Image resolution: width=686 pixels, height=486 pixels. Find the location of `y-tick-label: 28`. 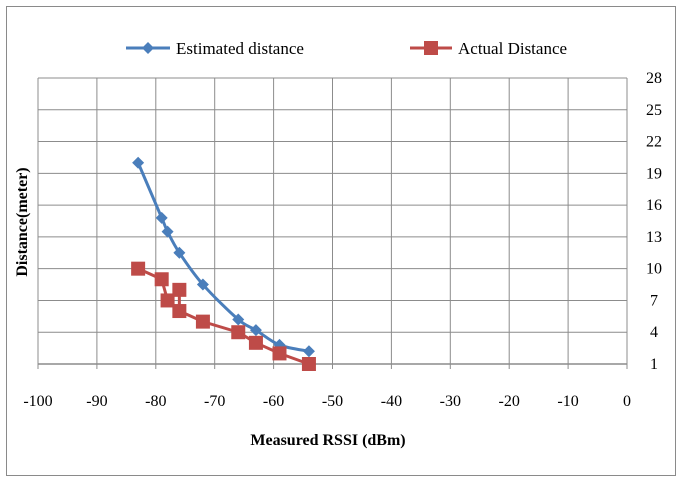

y-tick-label: 28 is located at coordinates (654, 78).